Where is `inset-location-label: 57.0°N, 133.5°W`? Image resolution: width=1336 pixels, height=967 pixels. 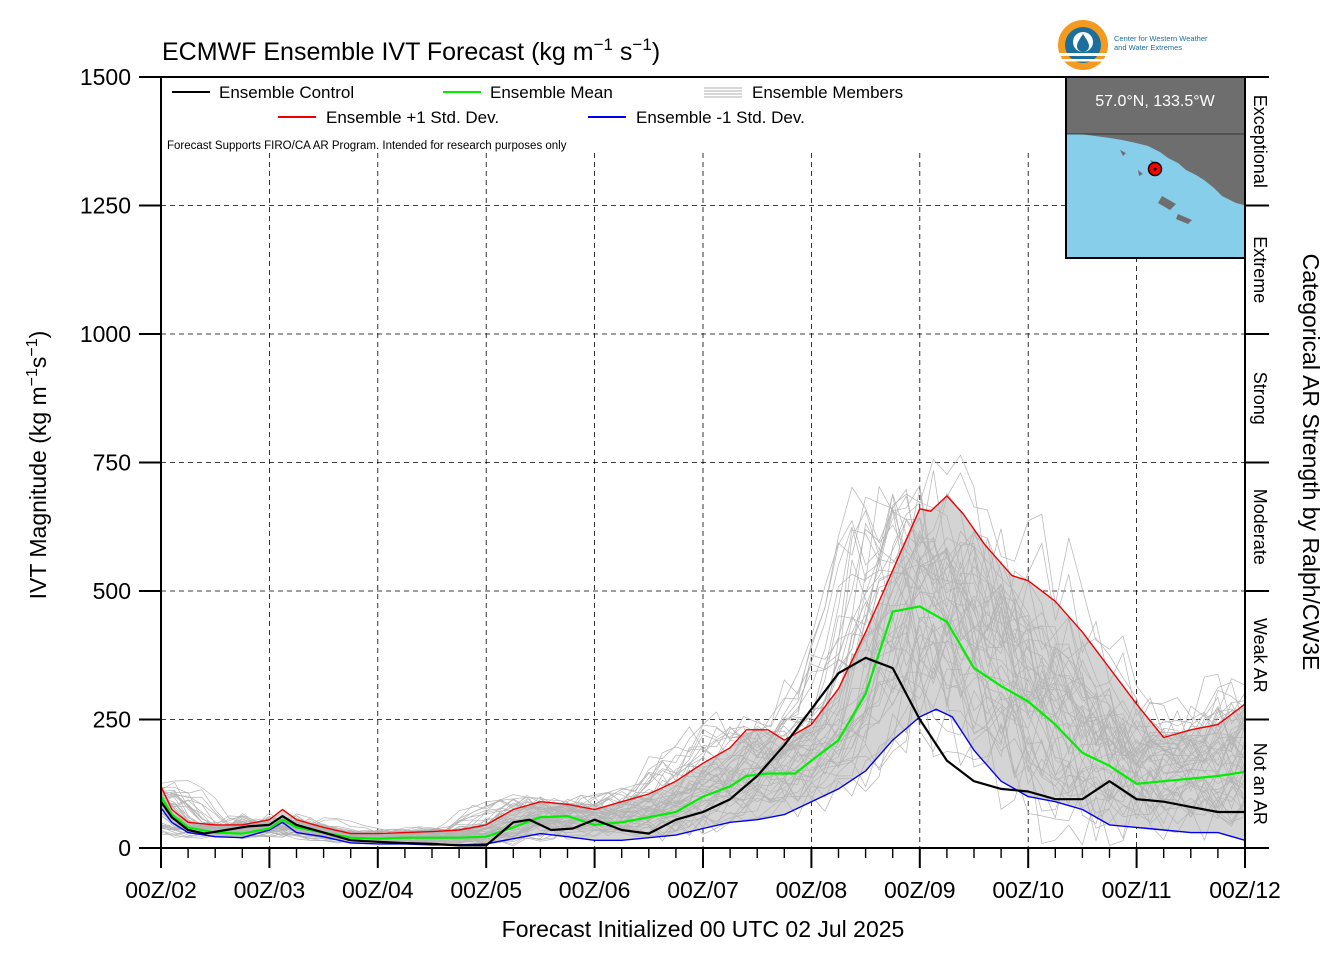 inset-location-label: 57.0°N, 133.5°W is located at coordinates (1155, 101).